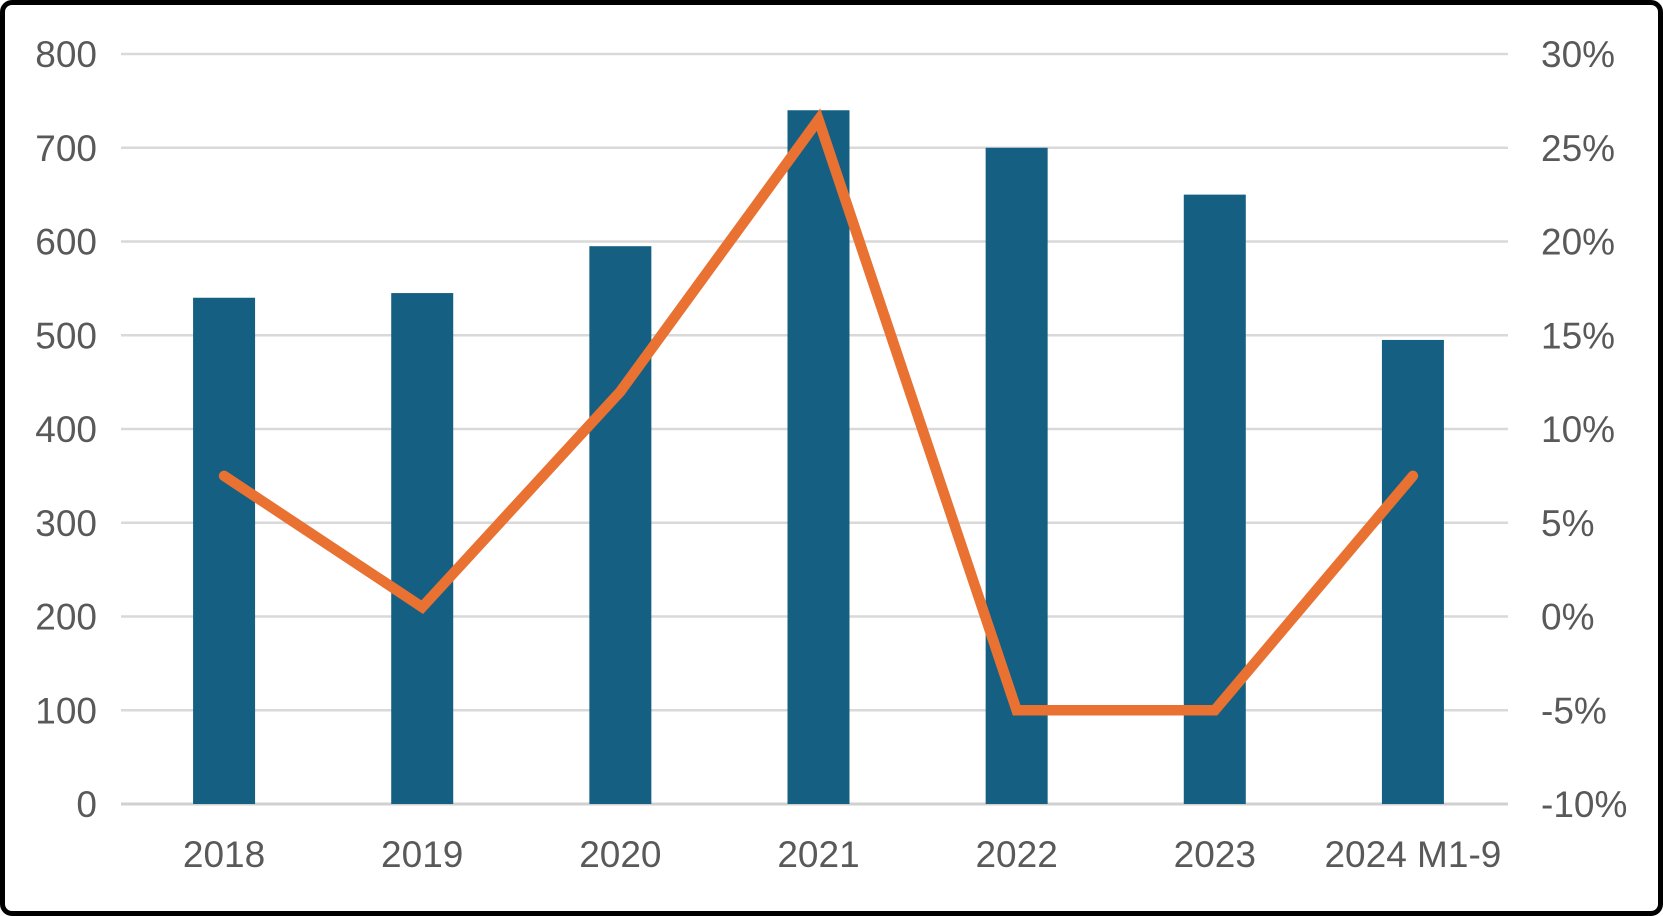  I want to click on right-axis-tick: 5%, so click(1567, 523).